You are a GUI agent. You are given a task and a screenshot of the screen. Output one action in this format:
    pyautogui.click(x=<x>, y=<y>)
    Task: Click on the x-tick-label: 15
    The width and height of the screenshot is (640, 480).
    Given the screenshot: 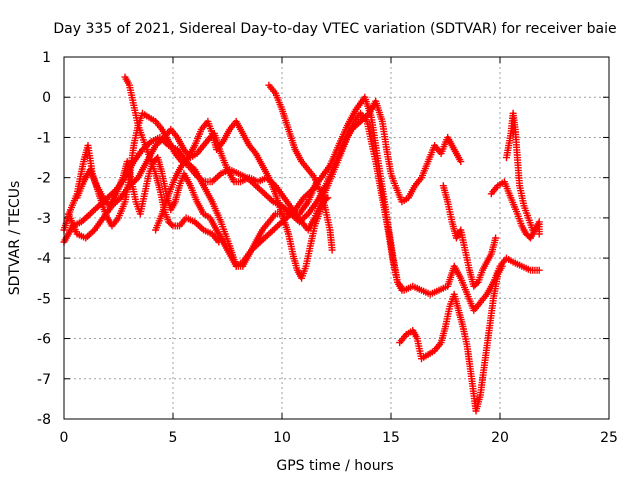 What is the action you would take?
    pyautogui.click(x=391, y=438)
    